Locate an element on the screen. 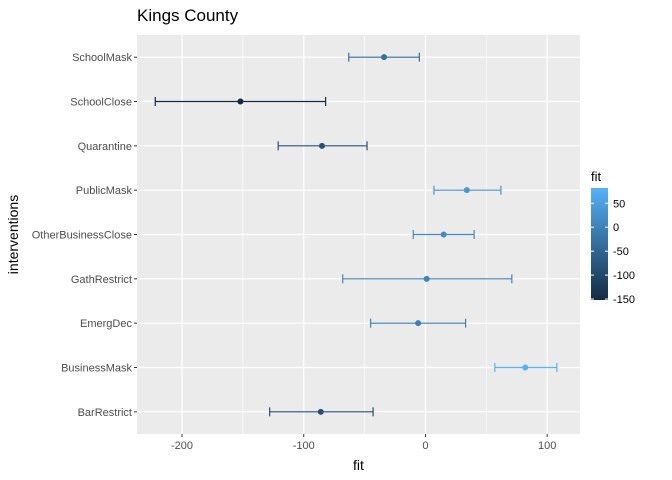 The width and height of the screenshot is (672, 480). errorbar-SchoolMask is located at coordinates (384, 57).